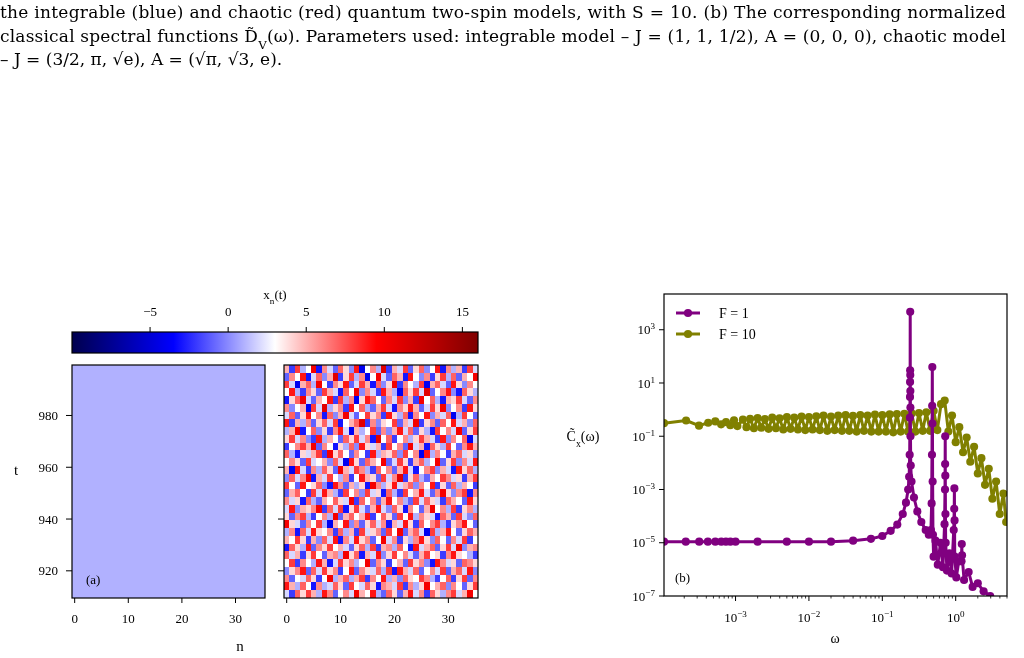  I want to click on color-bar-label: 0, so click(228, 311).